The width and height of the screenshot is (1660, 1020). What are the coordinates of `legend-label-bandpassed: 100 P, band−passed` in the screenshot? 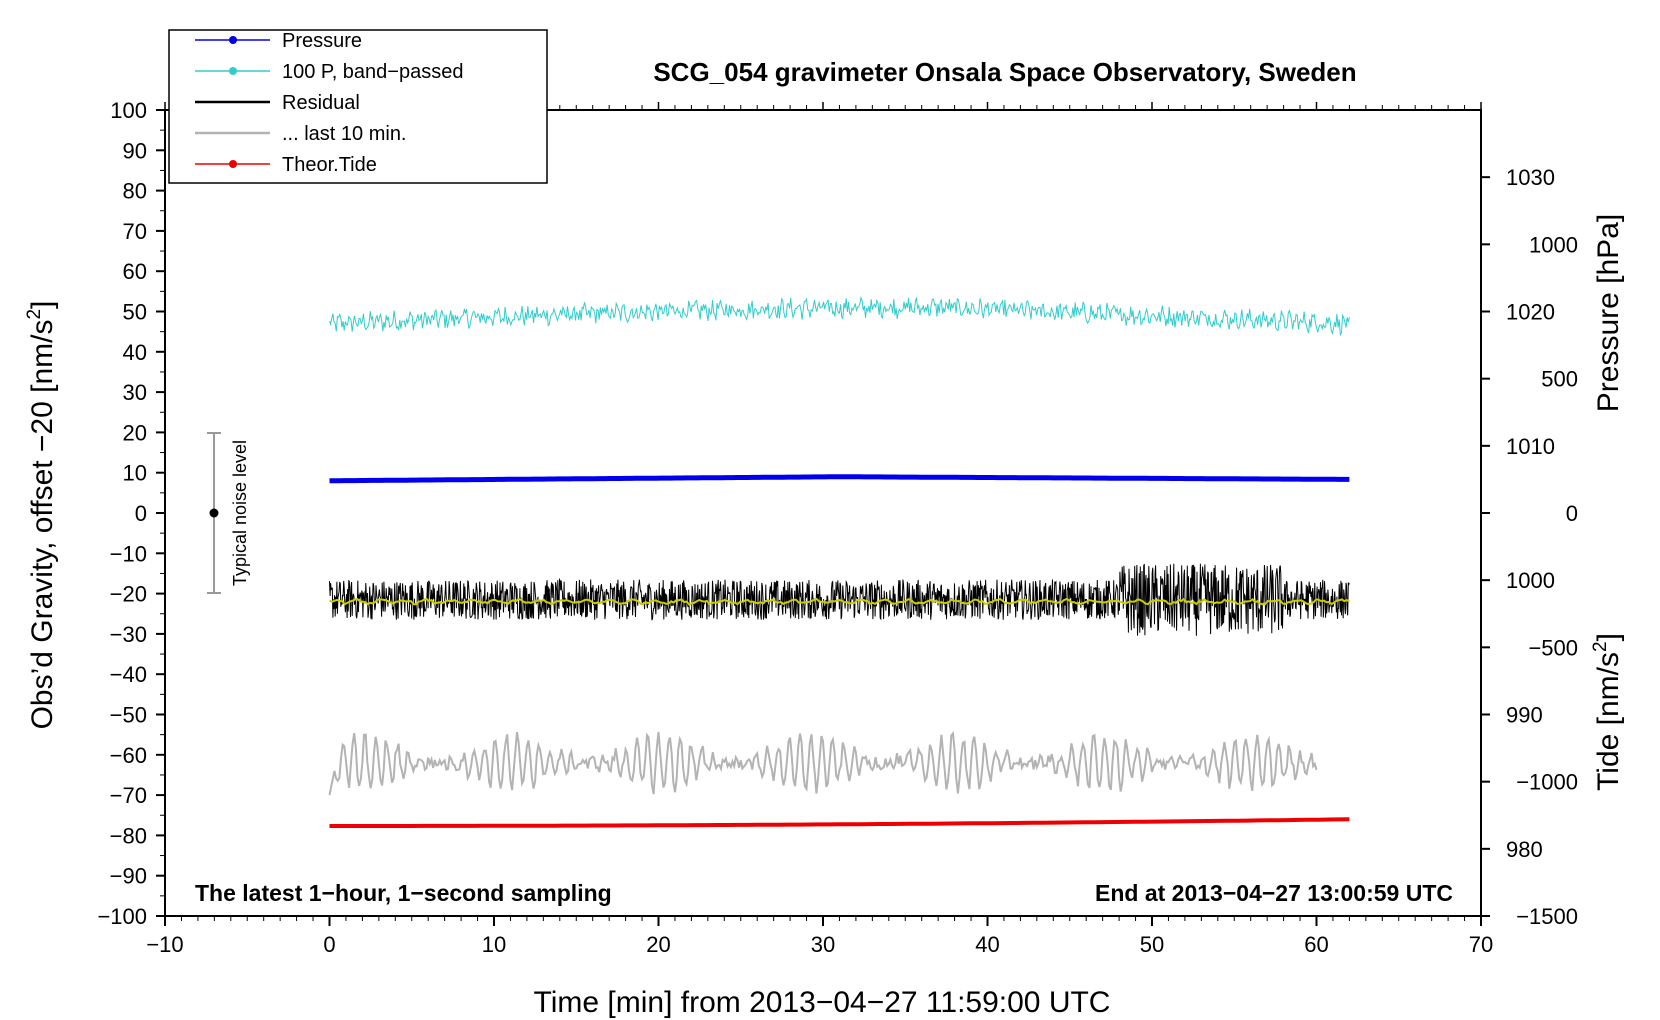 It's located at (372, 72).